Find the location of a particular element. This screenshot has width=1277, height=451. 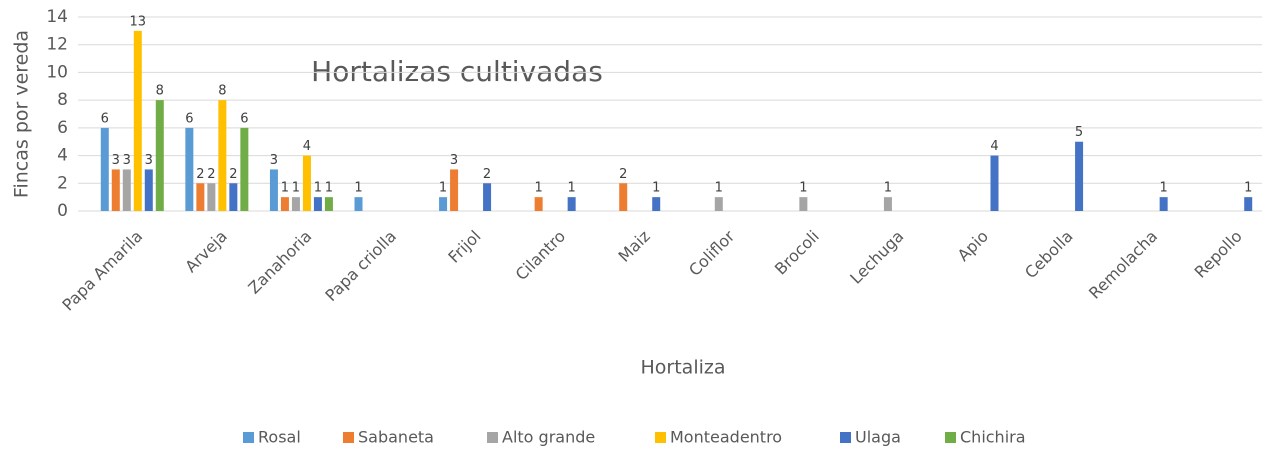

y-axis-title: Fincas por vereda is located at coordinates (22, 114).